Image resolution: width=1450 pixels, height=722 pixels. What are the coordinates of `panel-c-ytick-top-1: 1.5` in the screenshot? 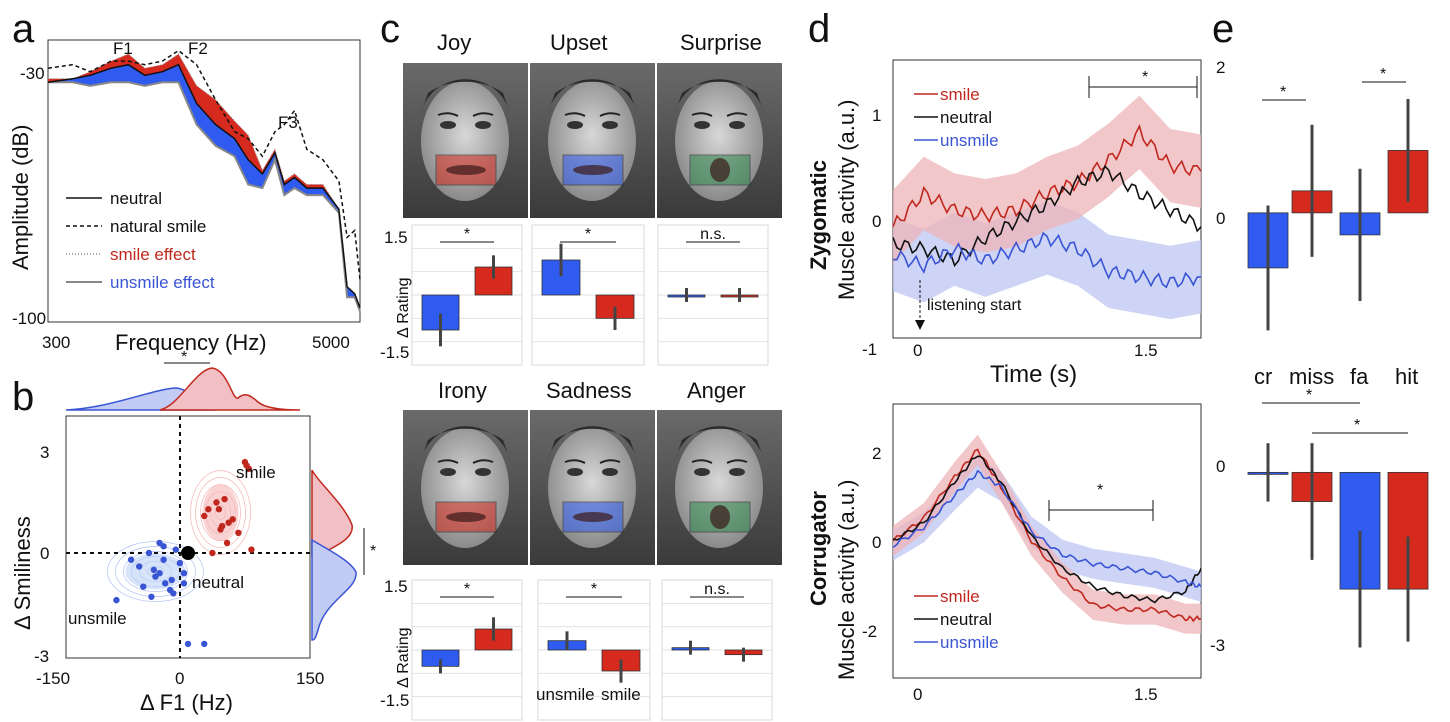 It's located at (396, 237).